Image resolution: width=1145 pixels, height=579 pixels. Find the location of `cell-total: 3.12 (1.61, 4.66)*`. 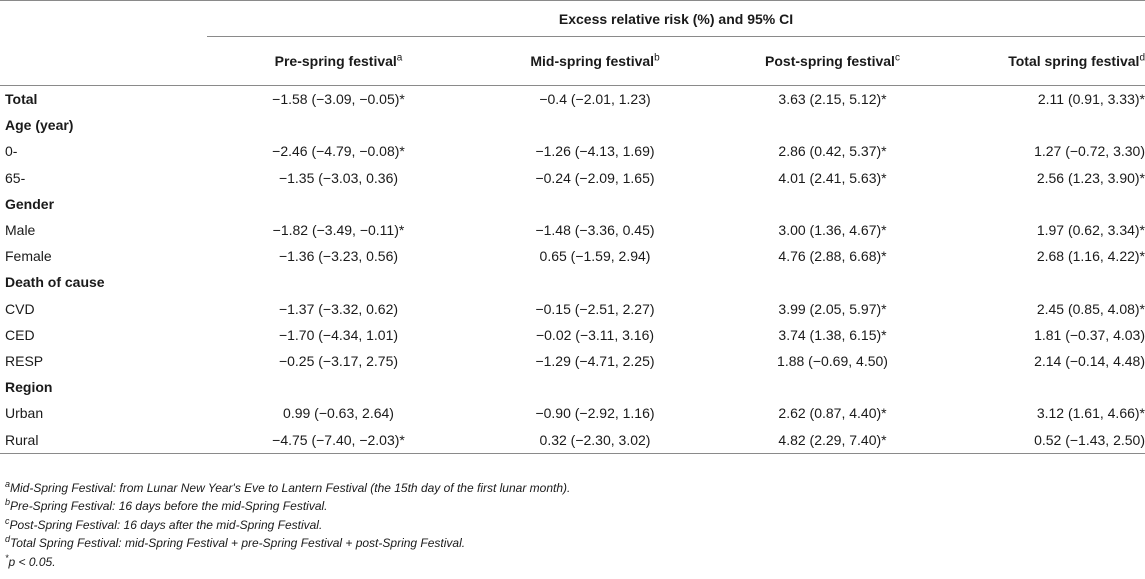

cell-total: 3.12 (1.61, 4.66)* is located at coordinates (1090, 413).